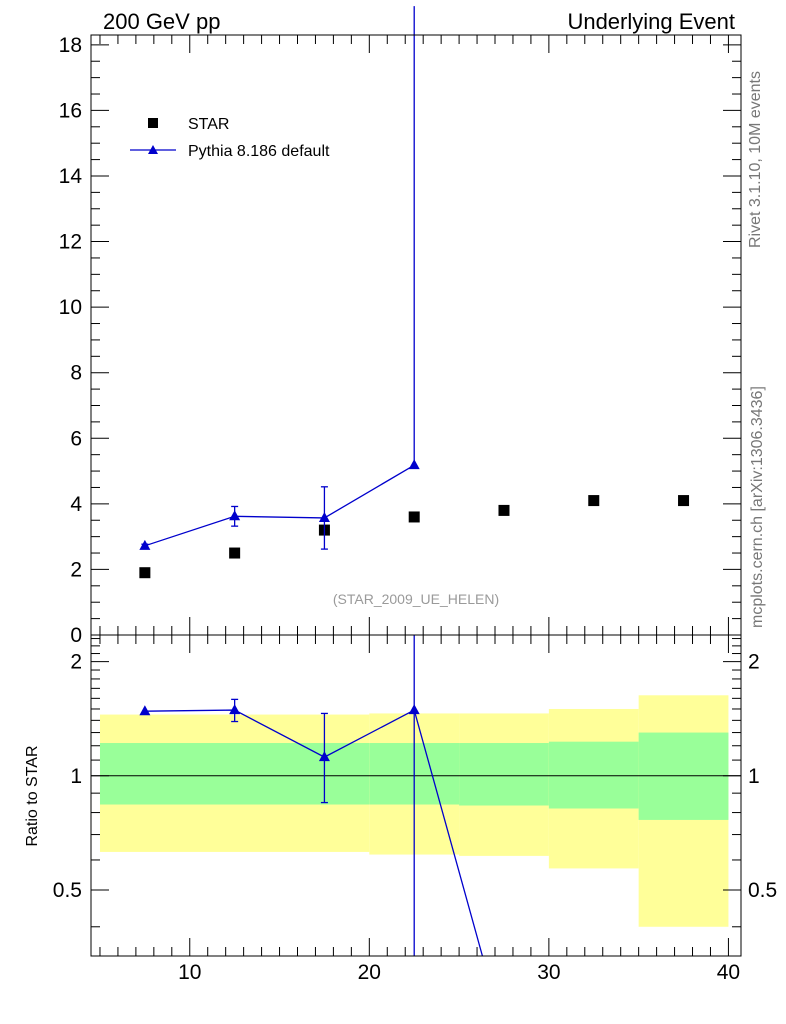  What do you see at coordinates (71, 340) in the screenshot?
I see `main-y-tick-labels: 0 2 4 6 8 10 12 14 16 18` at bounding box center [71, 340].